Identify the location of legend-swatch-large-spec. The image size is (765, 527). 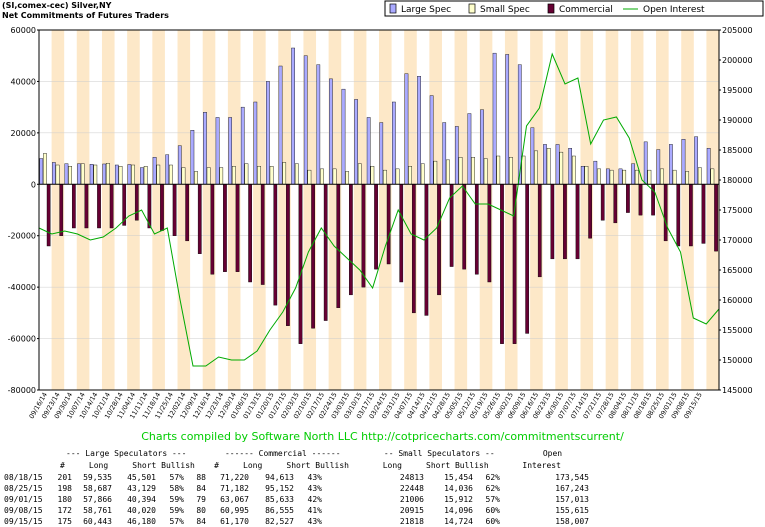
(393, 8).